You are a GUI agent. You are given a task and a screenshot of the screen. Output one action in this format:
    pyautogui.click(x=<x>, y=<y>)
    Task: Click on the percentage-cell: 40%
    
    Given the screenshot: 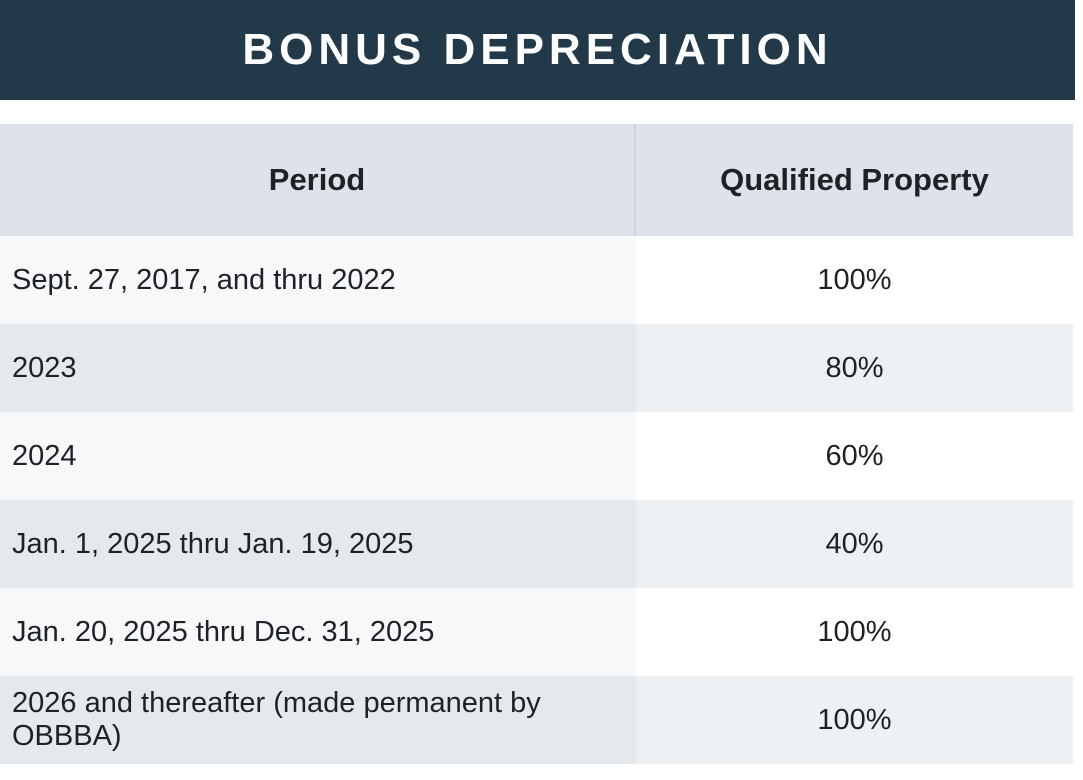 What is the action you would take?
    pyautogui.click(x=854, y=544)
    